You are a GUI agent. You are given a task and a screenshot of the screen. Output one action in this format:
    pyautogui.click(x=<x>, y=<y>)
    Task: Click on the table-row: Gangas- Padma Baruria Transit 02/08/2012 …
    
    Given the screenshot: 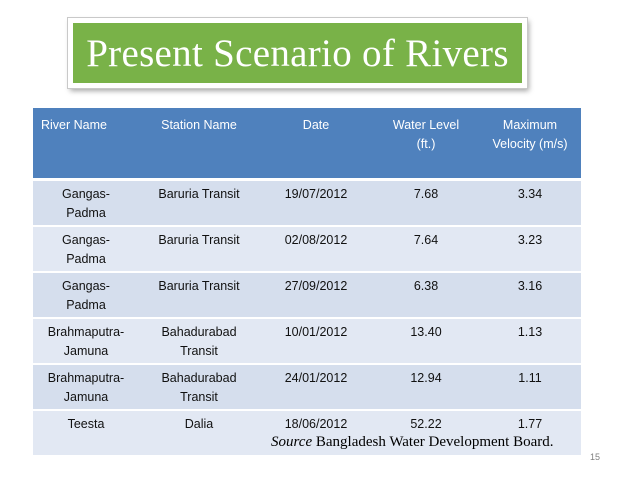 What is the action you would take?
    pyautogui.click(x=307, y=248)
    